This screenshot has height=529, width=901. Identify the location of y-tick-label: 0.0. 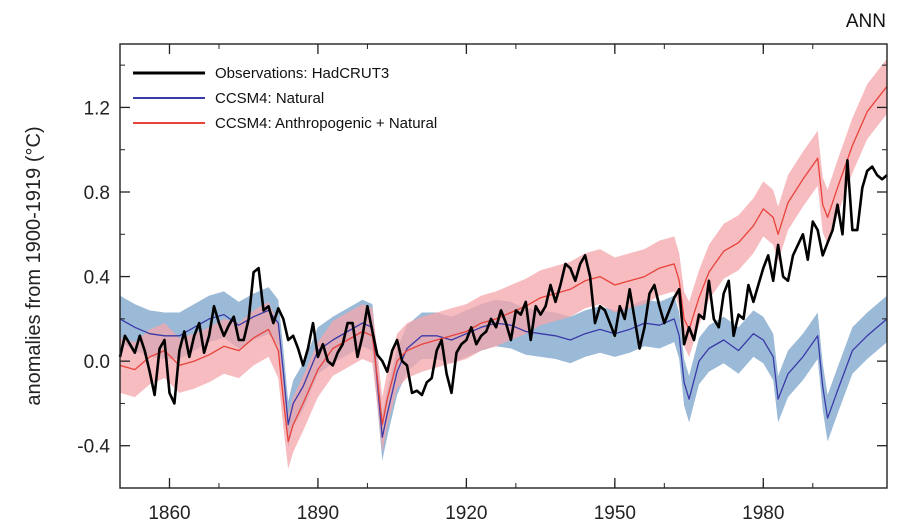
(97, 362).